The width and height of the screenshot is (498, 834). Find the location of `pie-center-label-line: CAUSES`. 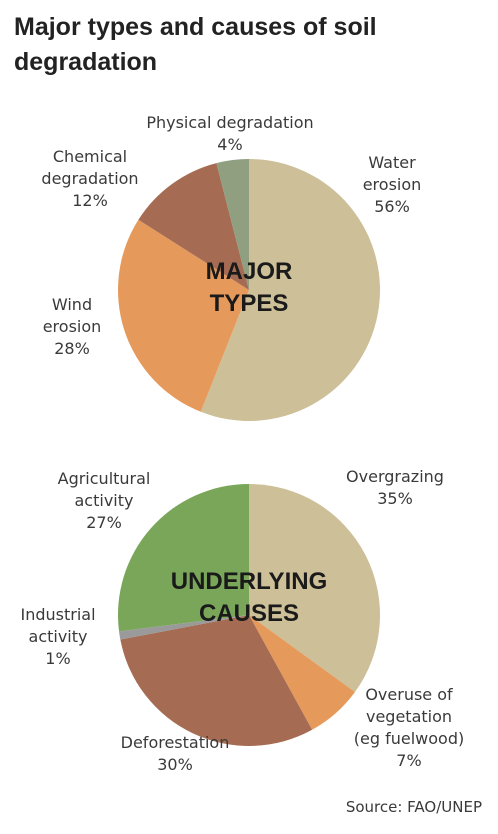

pie-center-label-line: CAUSES is located at coordinates (249, 613).